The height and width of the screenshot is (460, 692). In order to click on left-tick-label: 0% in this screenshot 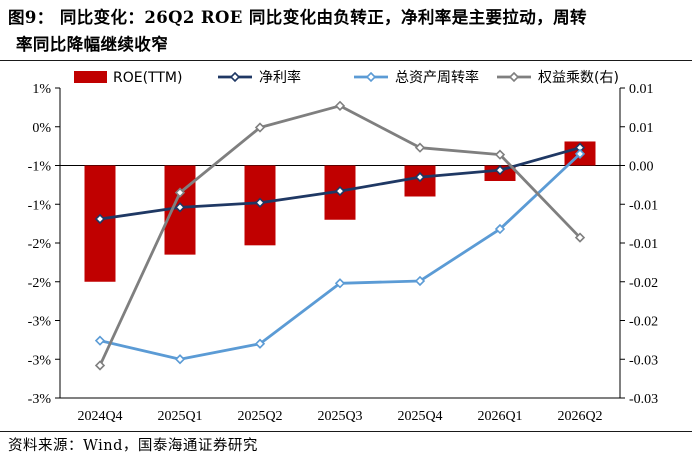, I will do `click(41, 128)`.